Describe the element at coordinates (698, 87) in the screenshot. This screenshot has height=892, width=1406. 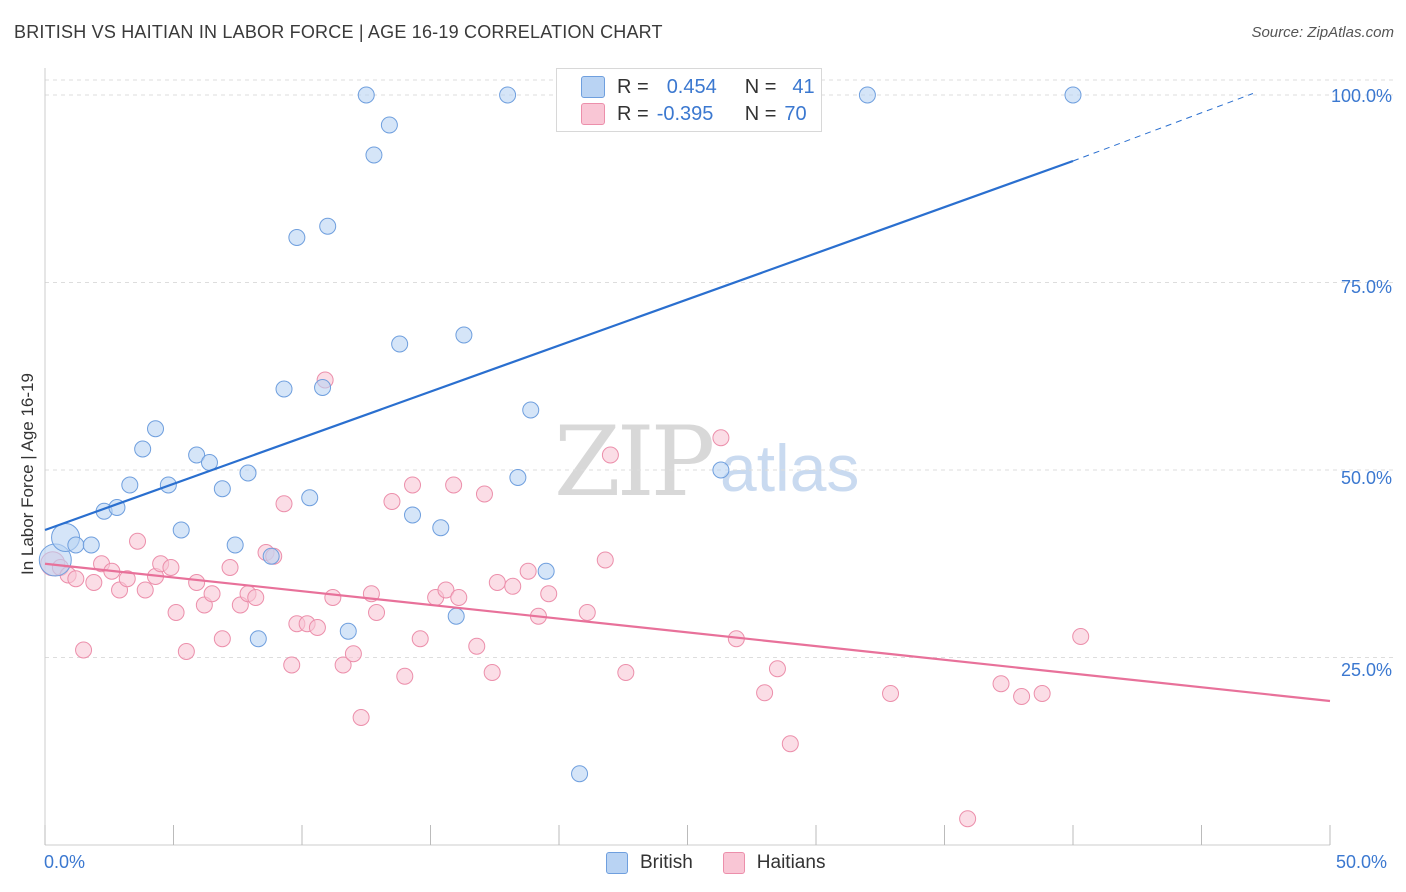
I see `legend-row-british: R = 0.454 N = 41` at that location.